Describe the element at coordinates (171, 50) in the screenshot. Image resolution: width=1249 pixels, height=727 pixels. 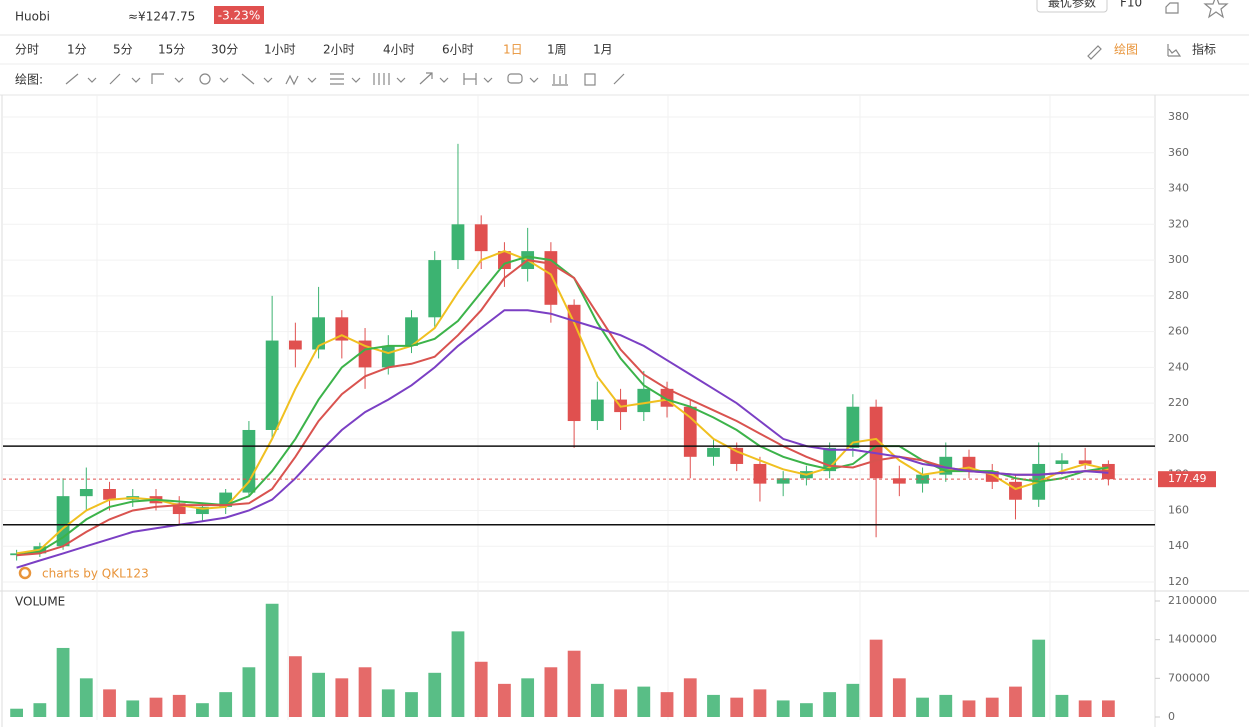
I see `interval-button: 15分` at that location.